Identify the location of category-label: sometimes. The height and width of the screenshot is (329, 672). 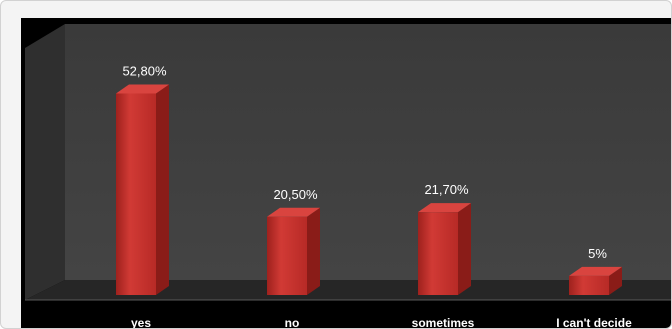
(443, 322).